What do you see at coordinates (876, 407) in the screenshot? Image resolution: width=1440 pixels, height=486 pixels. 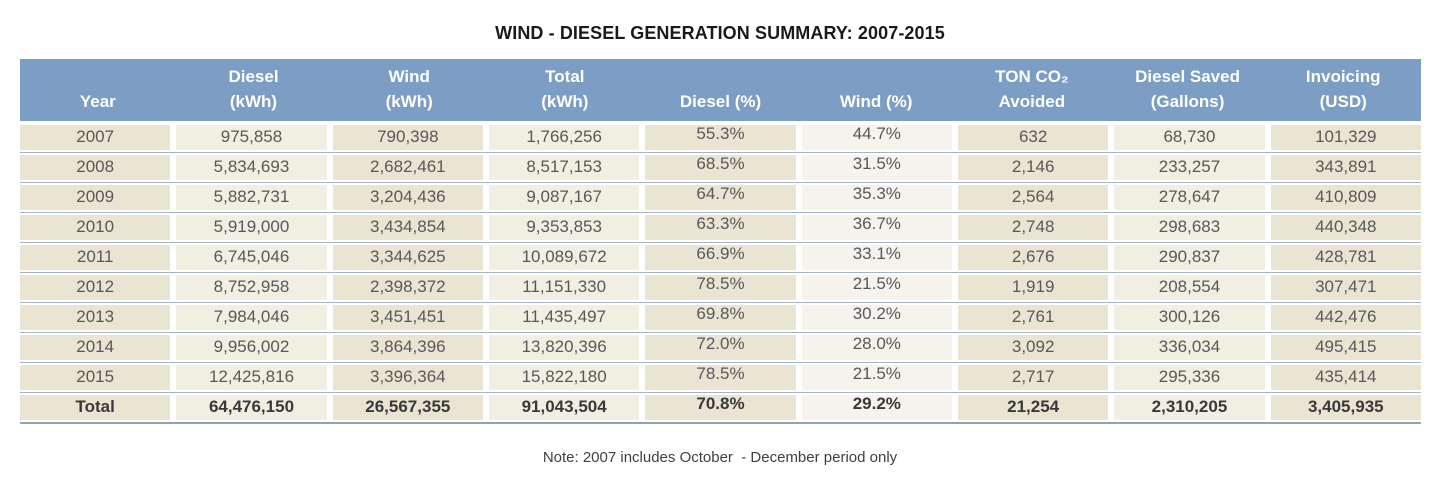 I see `cell-wind-pct: 29.2%` at bounding box center [876, 407].